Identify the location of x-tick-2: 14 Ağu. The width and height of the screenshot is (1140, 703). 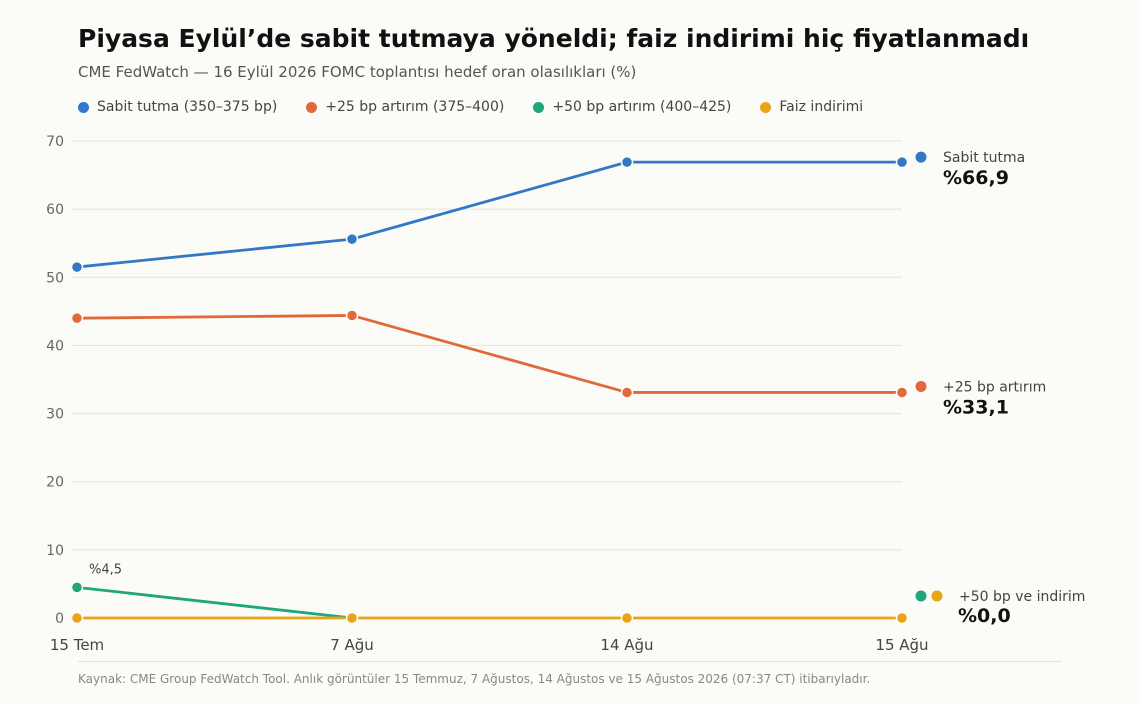
(626, 645).